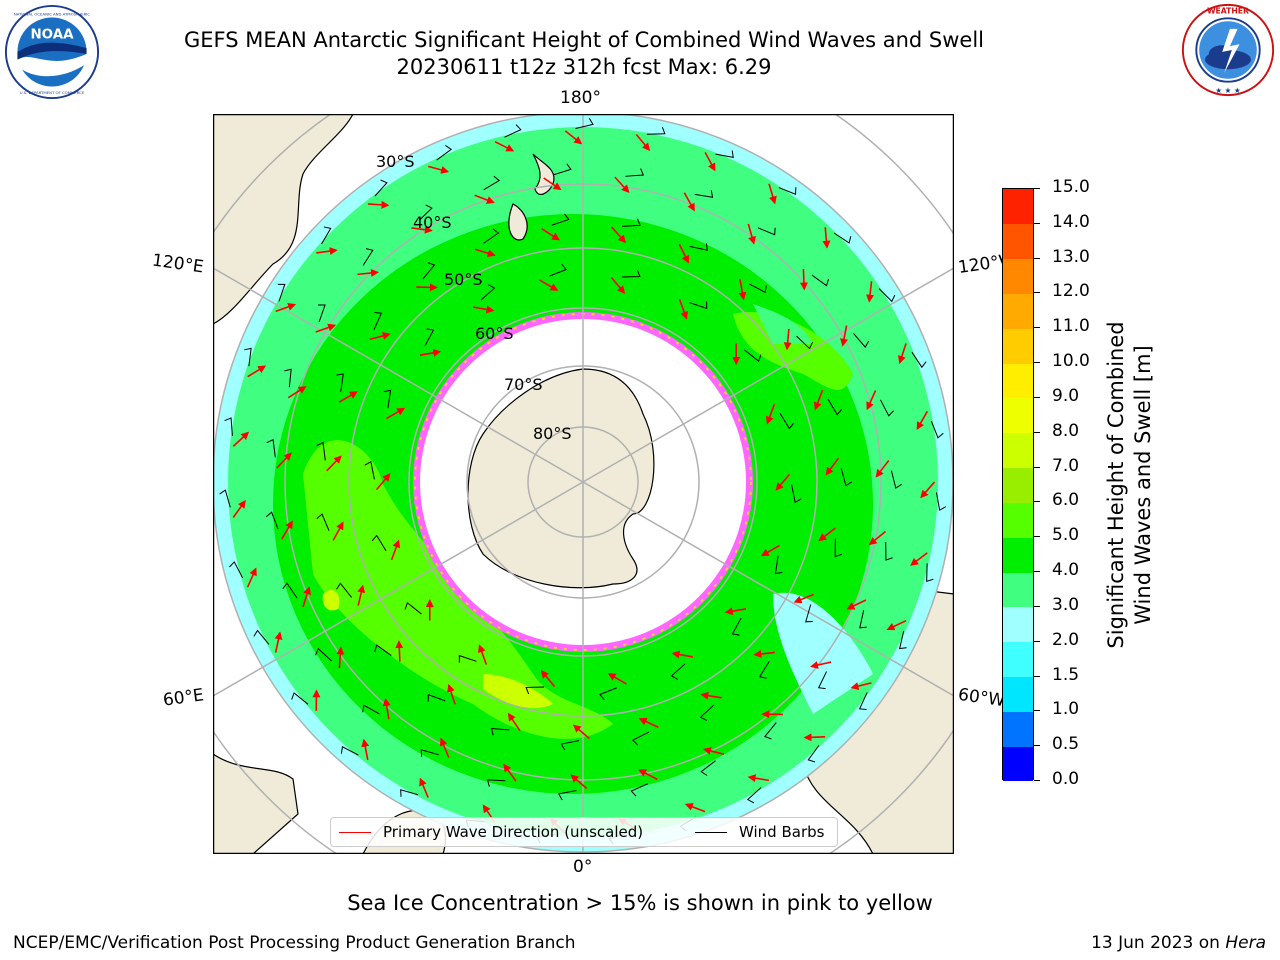  What do you see at coordinates (580, 98) in the screenshot?
I see `lon-label-180: 180°` at bounding box center [580, 98].